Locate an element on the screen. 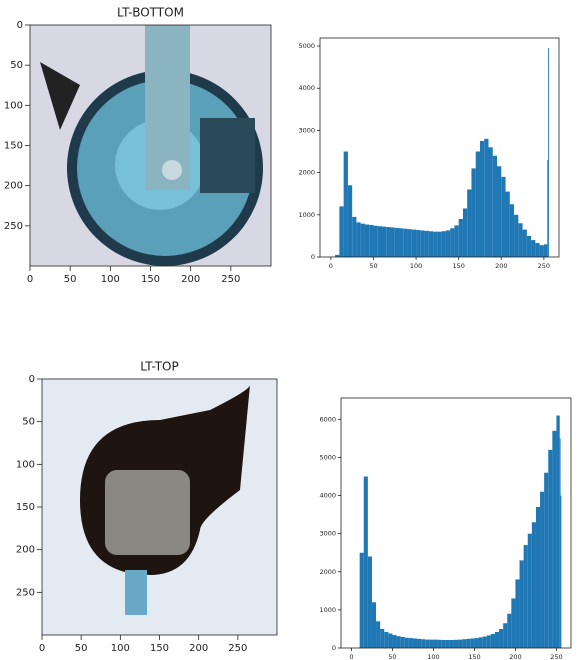 The image size is (579, 660). photo-terminal is located at coordinates (227, 155).